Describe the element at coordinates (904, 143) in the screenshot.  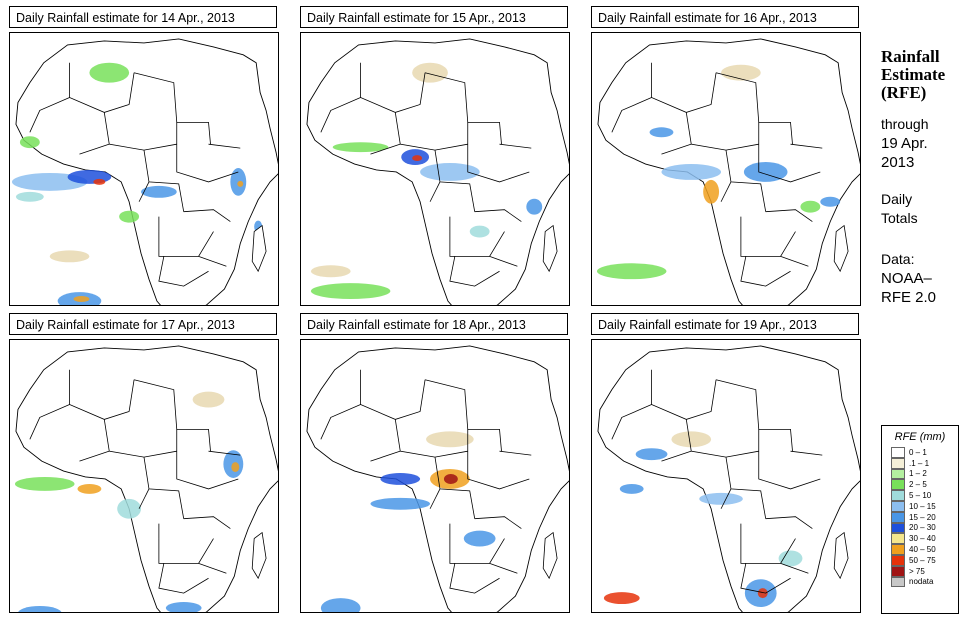
I see `date-line: 19 Apr.` at that location.